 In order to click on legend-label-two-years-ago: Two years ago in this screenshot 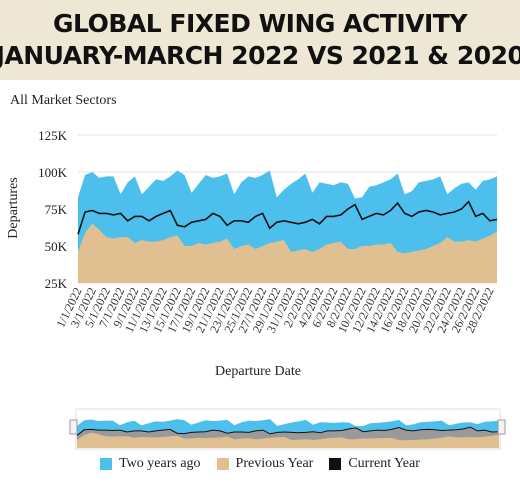, I will do `click(160, 463)`.